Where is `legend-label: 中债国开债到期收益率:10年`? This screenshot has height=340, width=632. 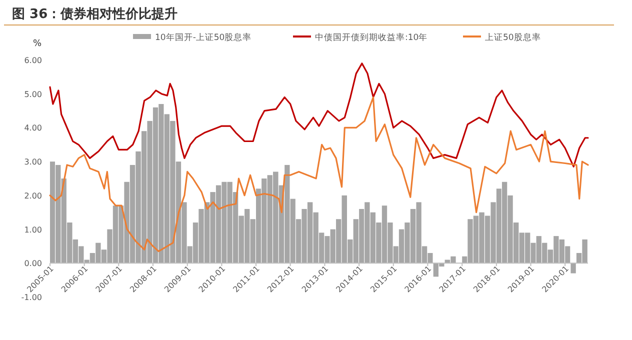 legend-label: 中债国开债到期收益率:10年 is located at coordinates (371, 37).